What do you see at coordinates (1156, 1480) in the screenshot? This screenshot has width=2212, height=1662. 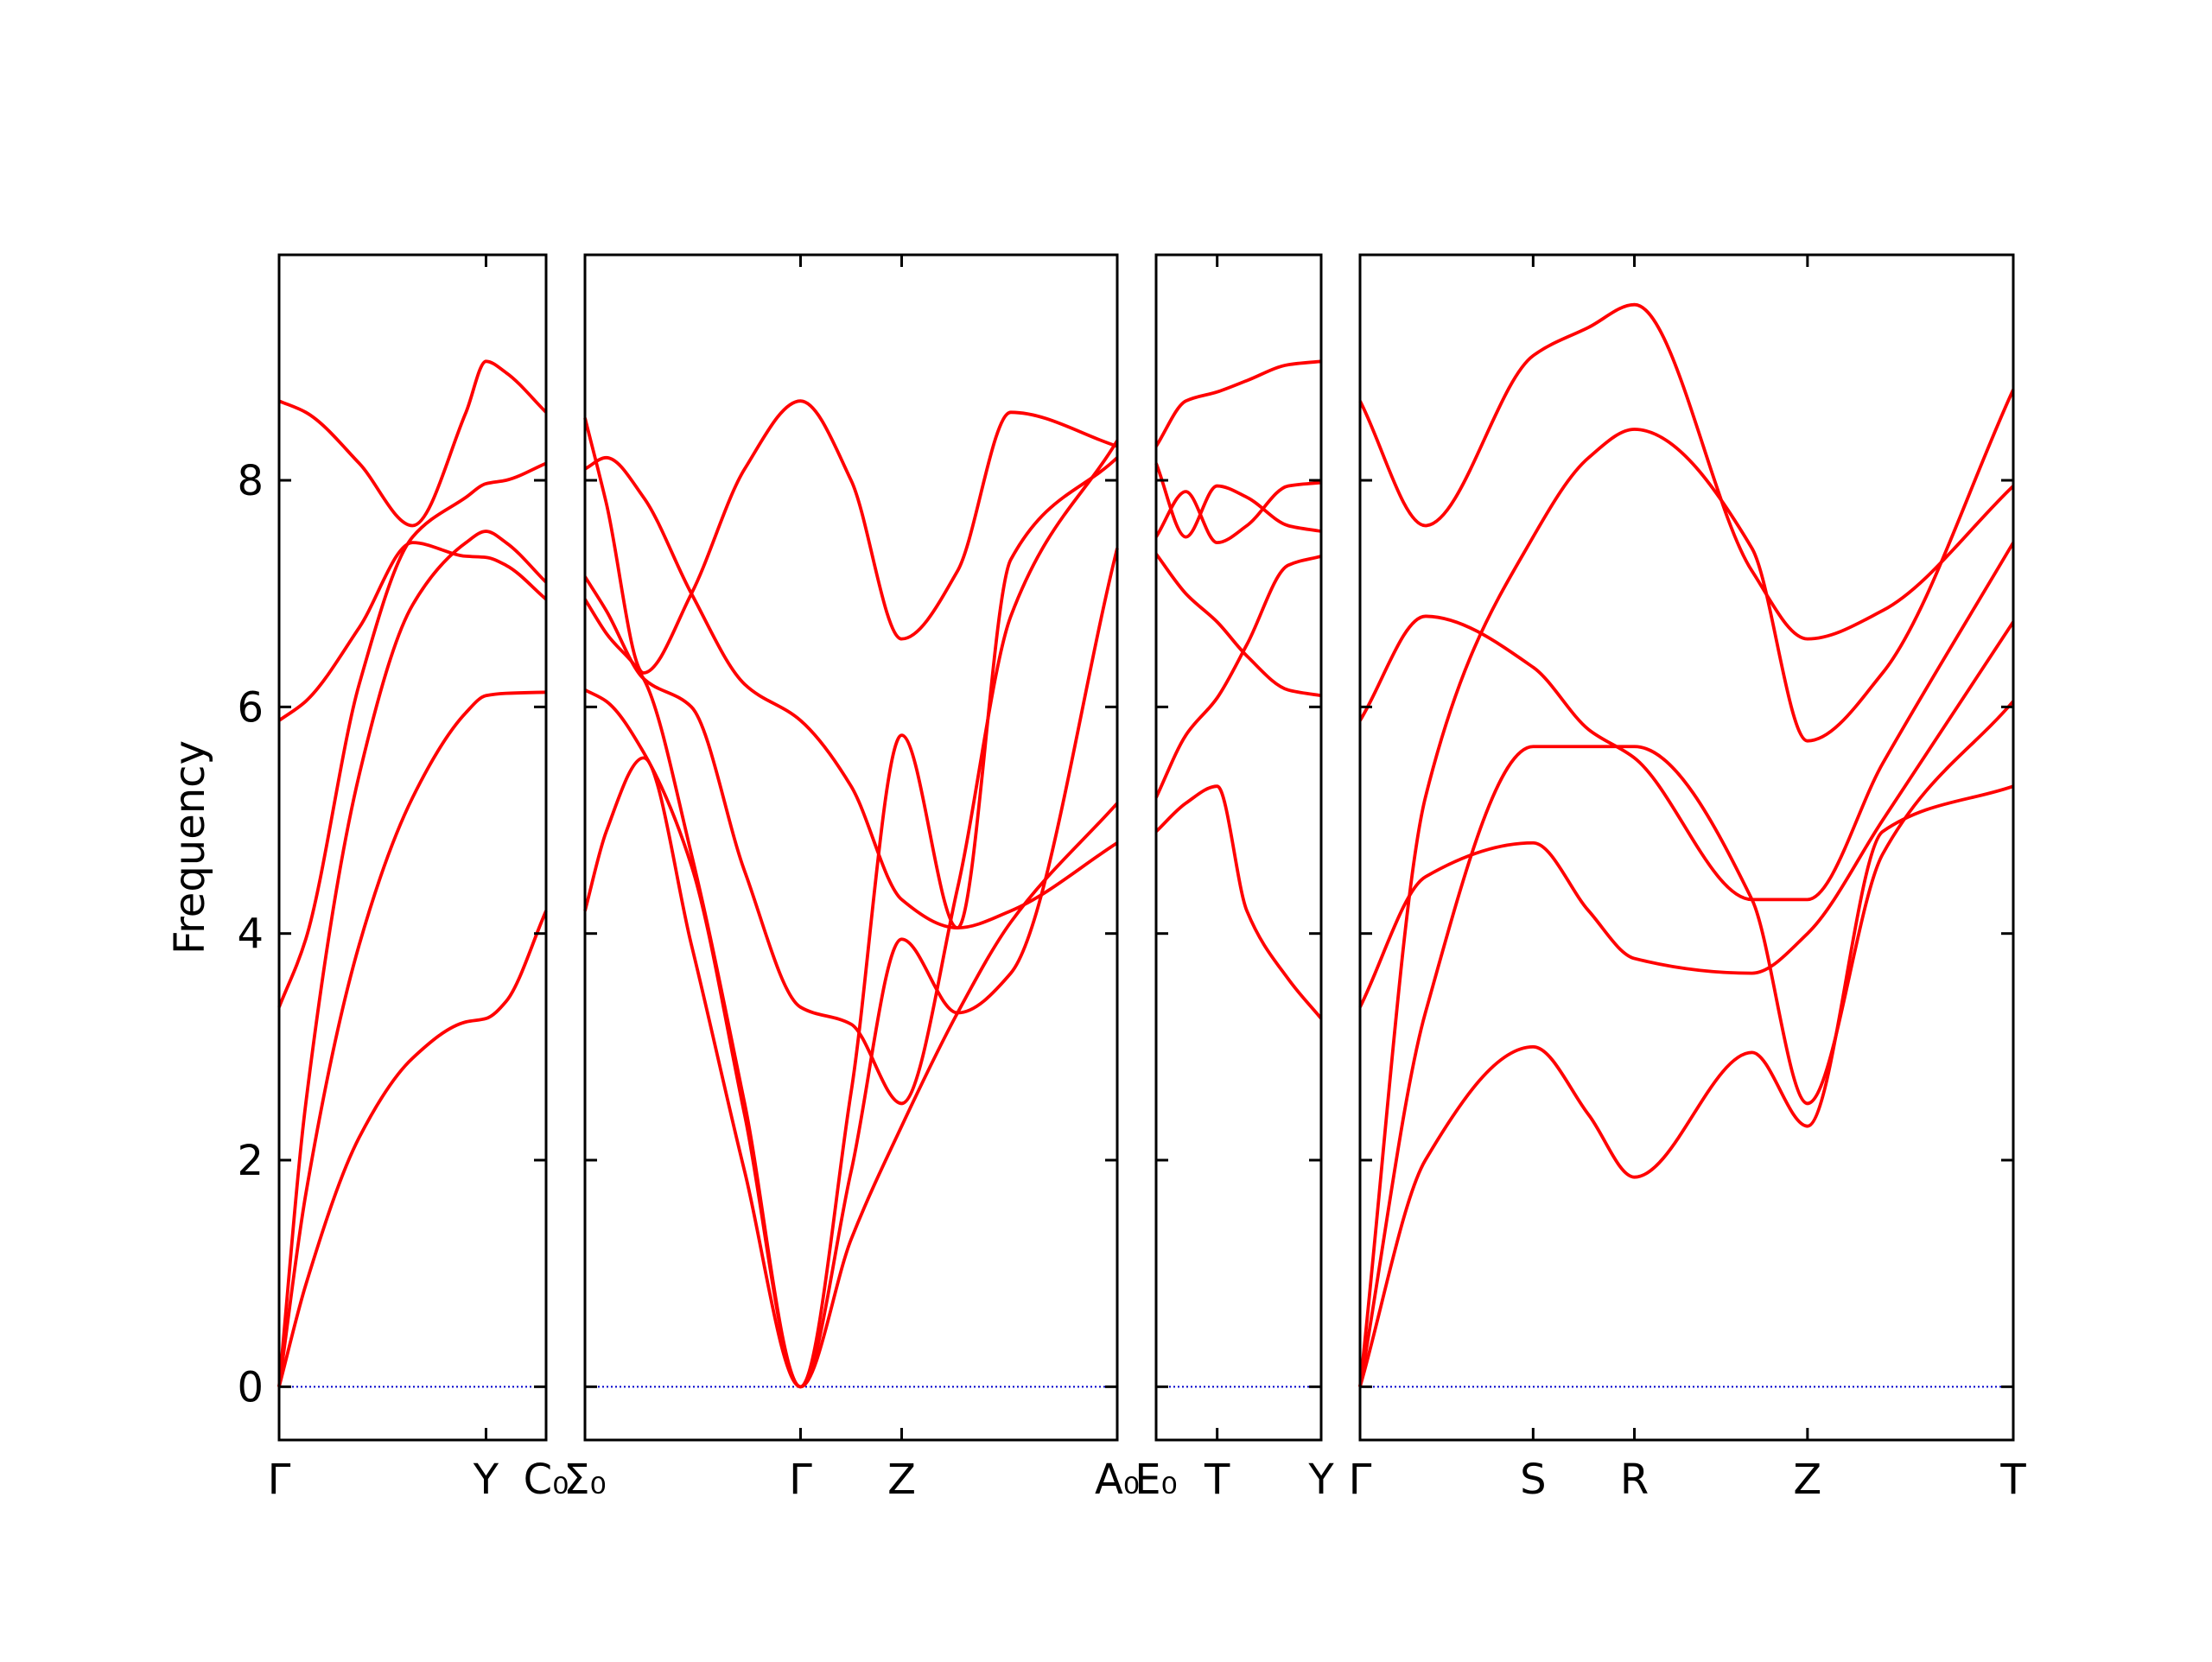 I see `x-tick-label: E₀` at bounding box center [1156, 1480].